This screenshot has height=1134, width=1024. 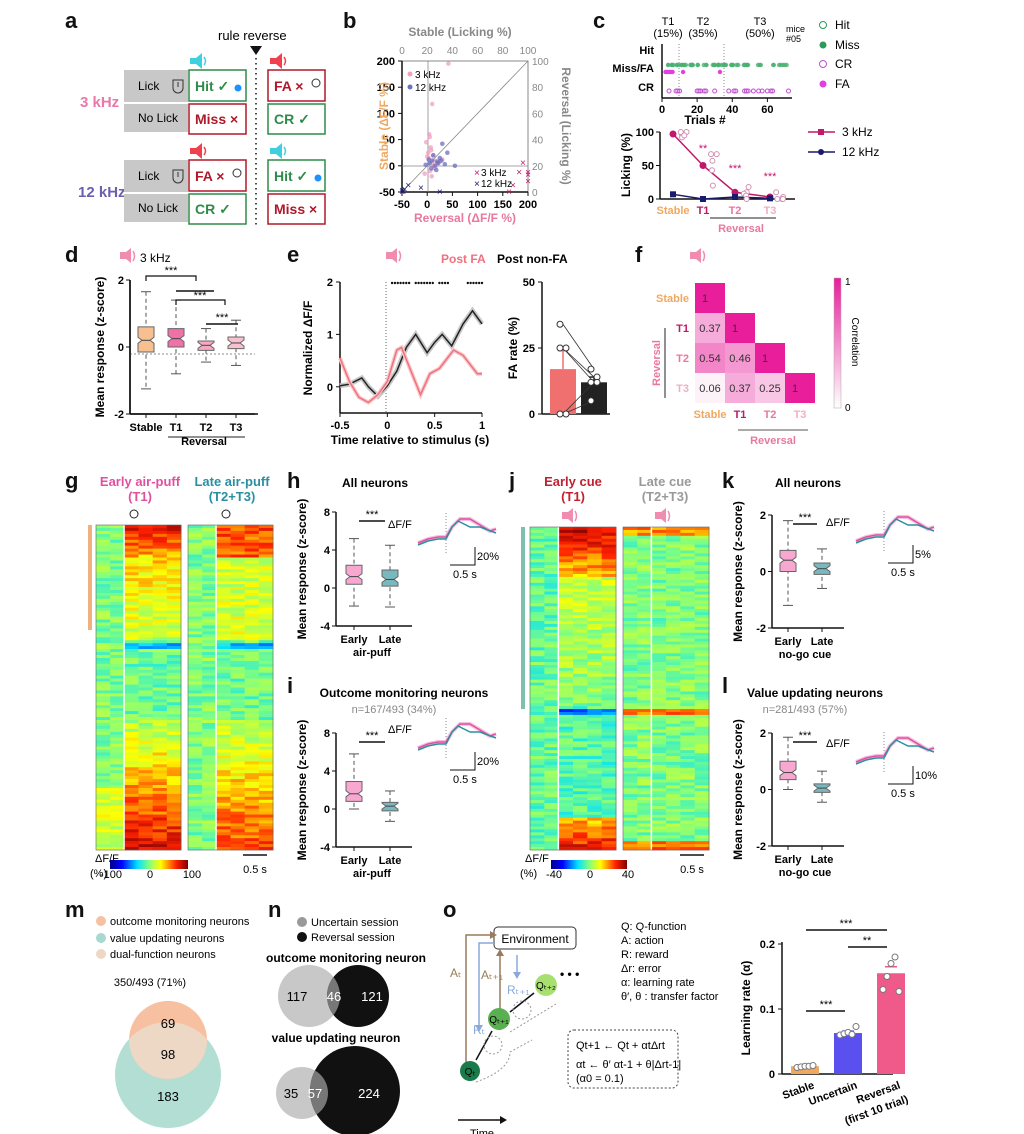 I want to click on water-drop-icon, so click(x=318, y=178).